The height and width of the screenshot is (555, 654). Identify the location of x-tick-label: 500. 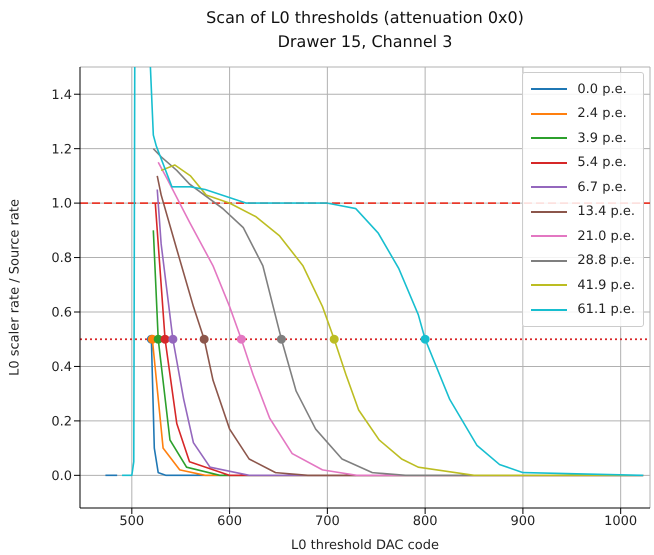
(131, 522).